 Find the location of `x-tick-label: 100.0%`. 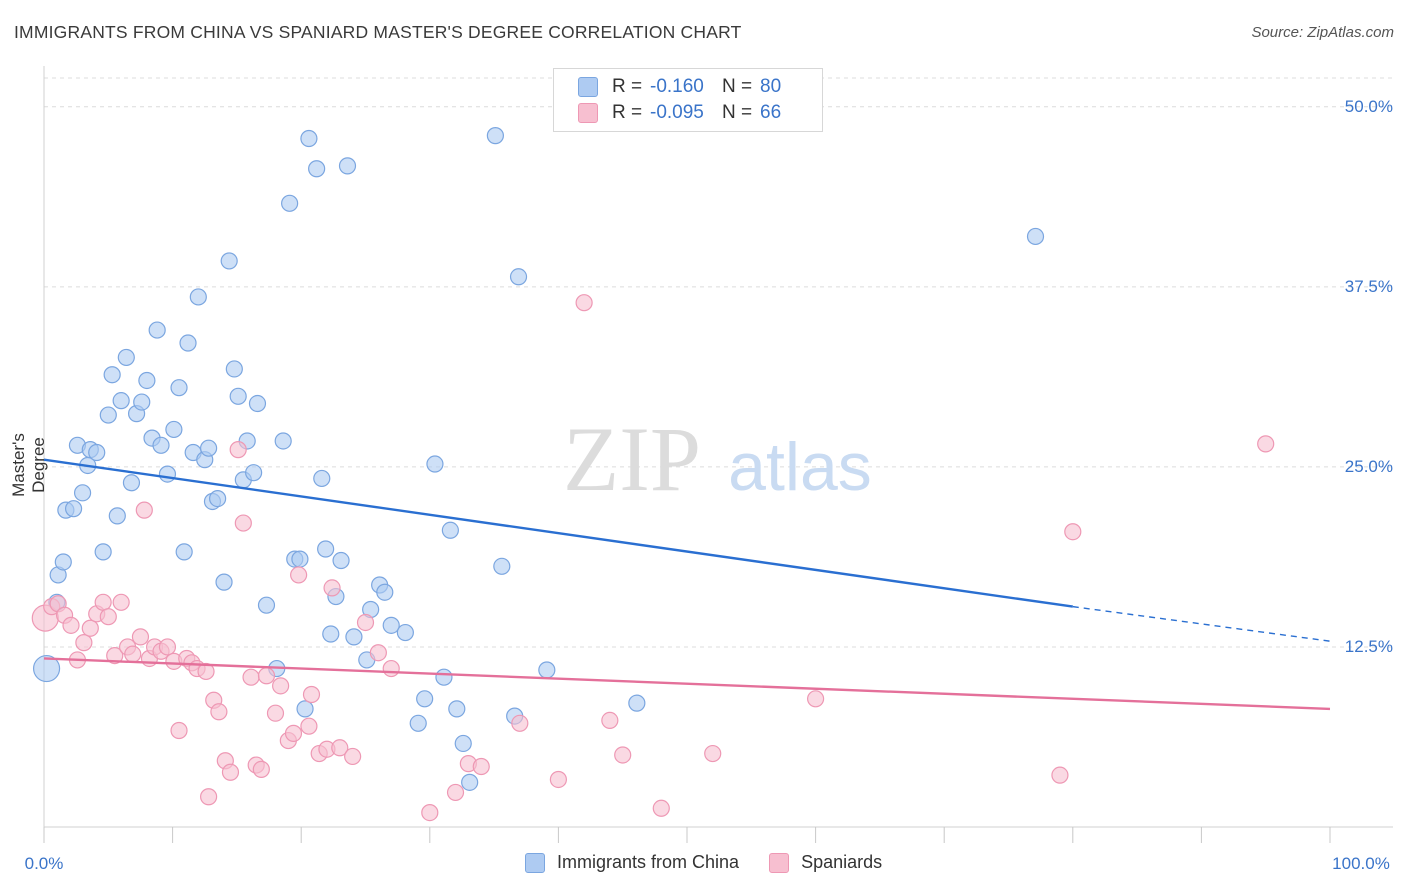

x-tick-label: 100.0% is located at coordinates (1361, 863).